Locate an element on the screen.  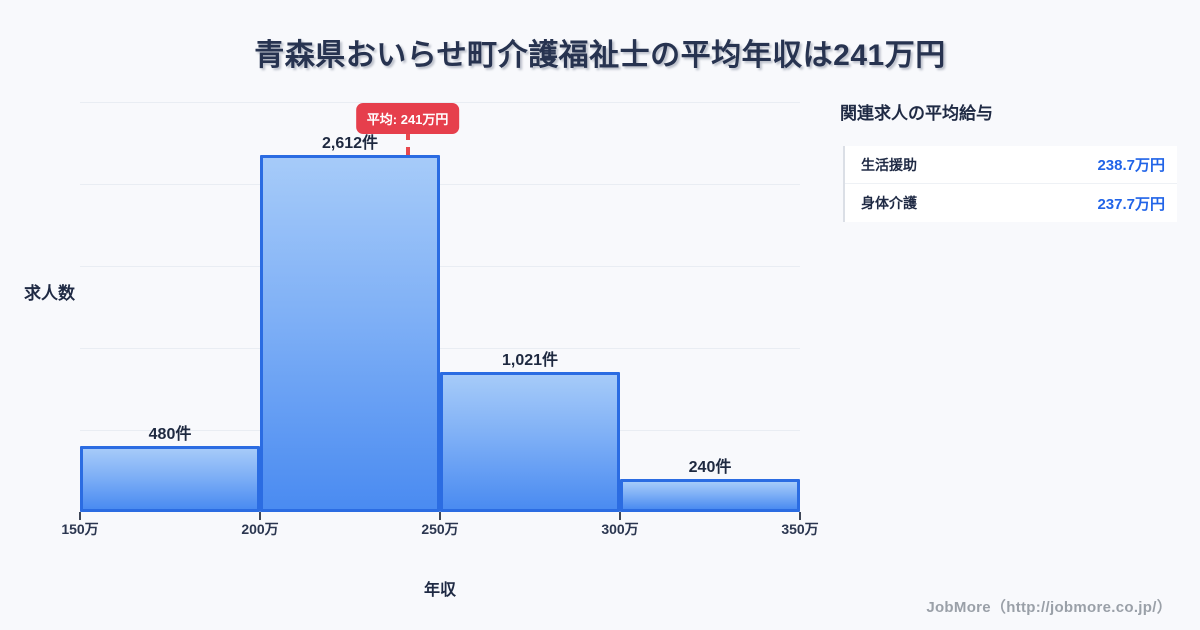
bar-value-label: 2,612件 is located at coordinates (350, 144).